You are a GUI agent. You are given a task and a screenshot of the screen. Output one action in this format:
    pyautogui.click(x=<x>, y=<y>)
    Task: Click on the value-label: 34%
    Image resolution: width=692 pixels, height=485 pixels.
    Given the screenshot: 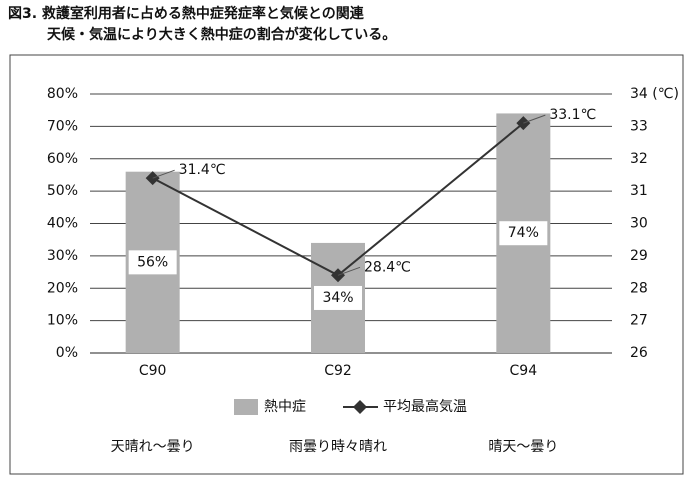 What is the action you would take?
    pyautogui.click(x=337, y=298)
    